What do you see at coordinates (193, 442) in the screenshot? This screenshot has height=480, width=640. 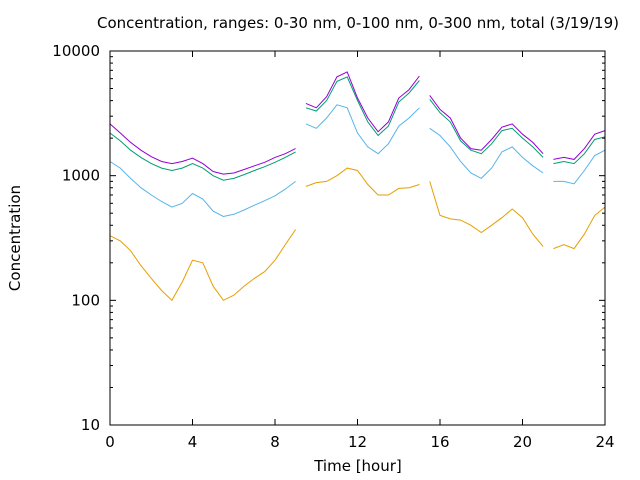 I see `x-tick-label: 4` at bounding box center [193, 442].